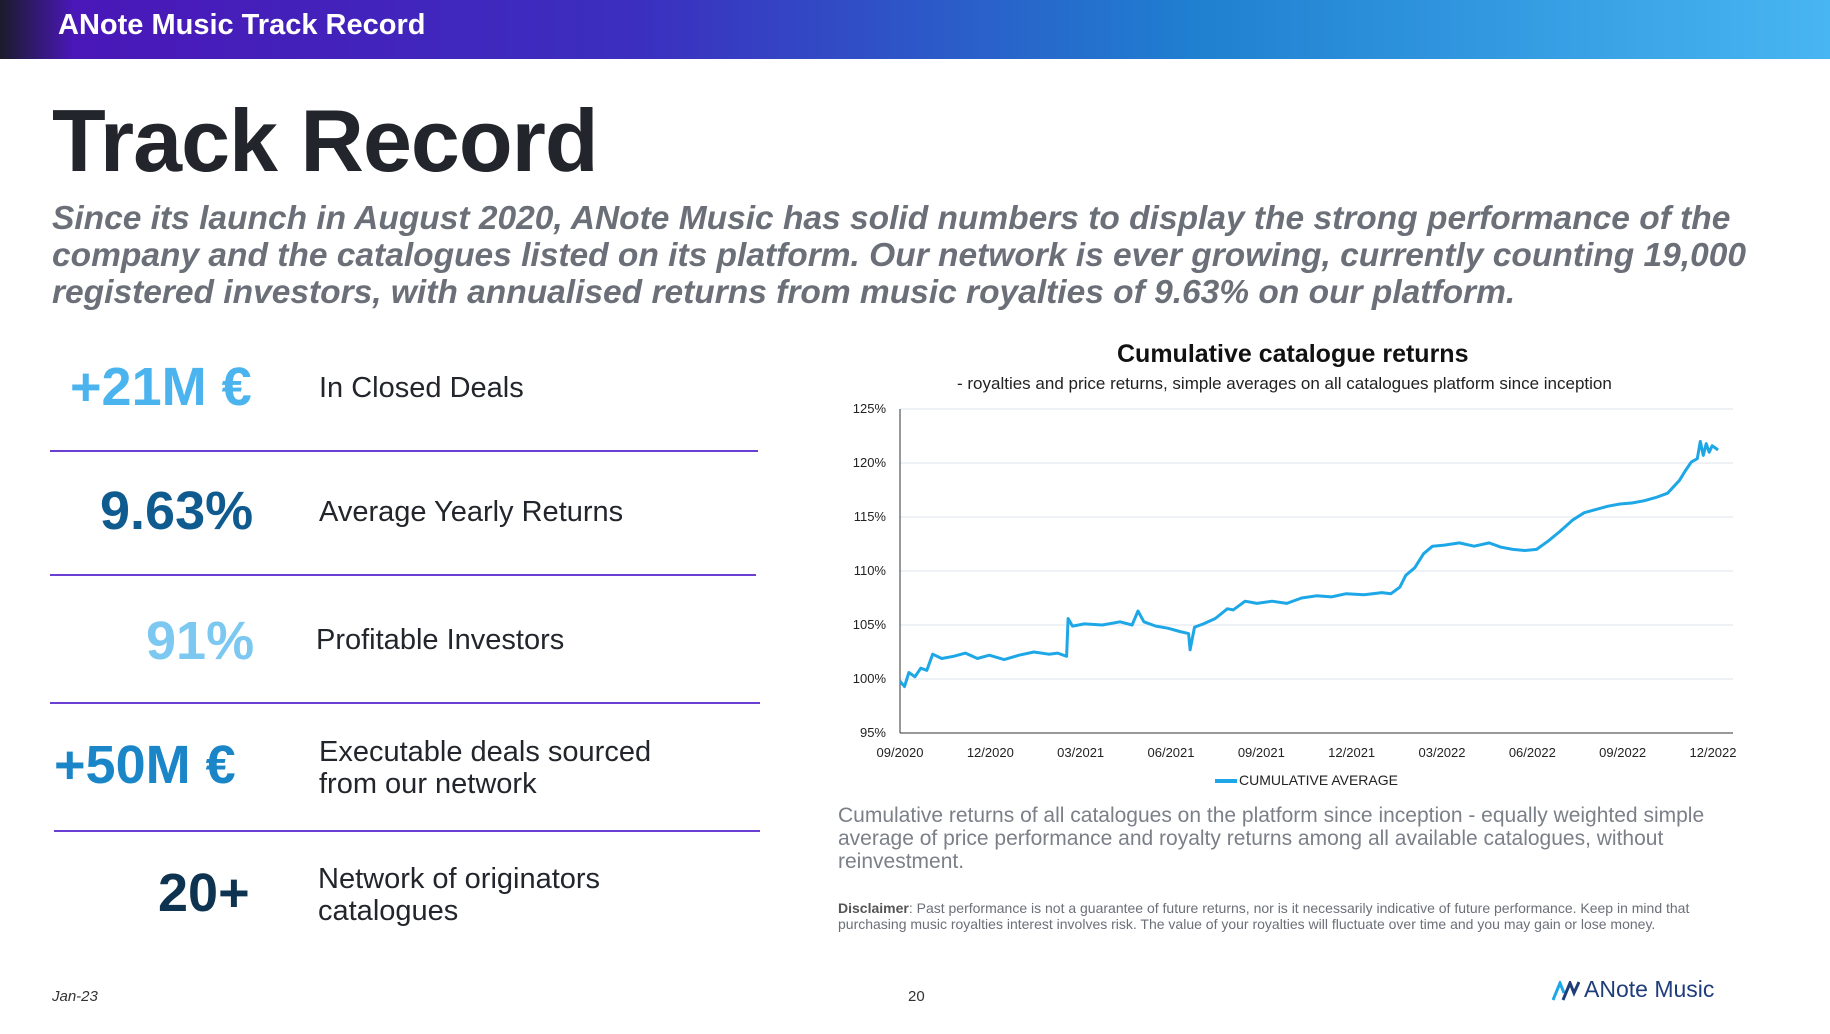 This screenshot has height=1034, width=1830. I want to click on banner-title: ANote Music Track Record, so click(242, 25).